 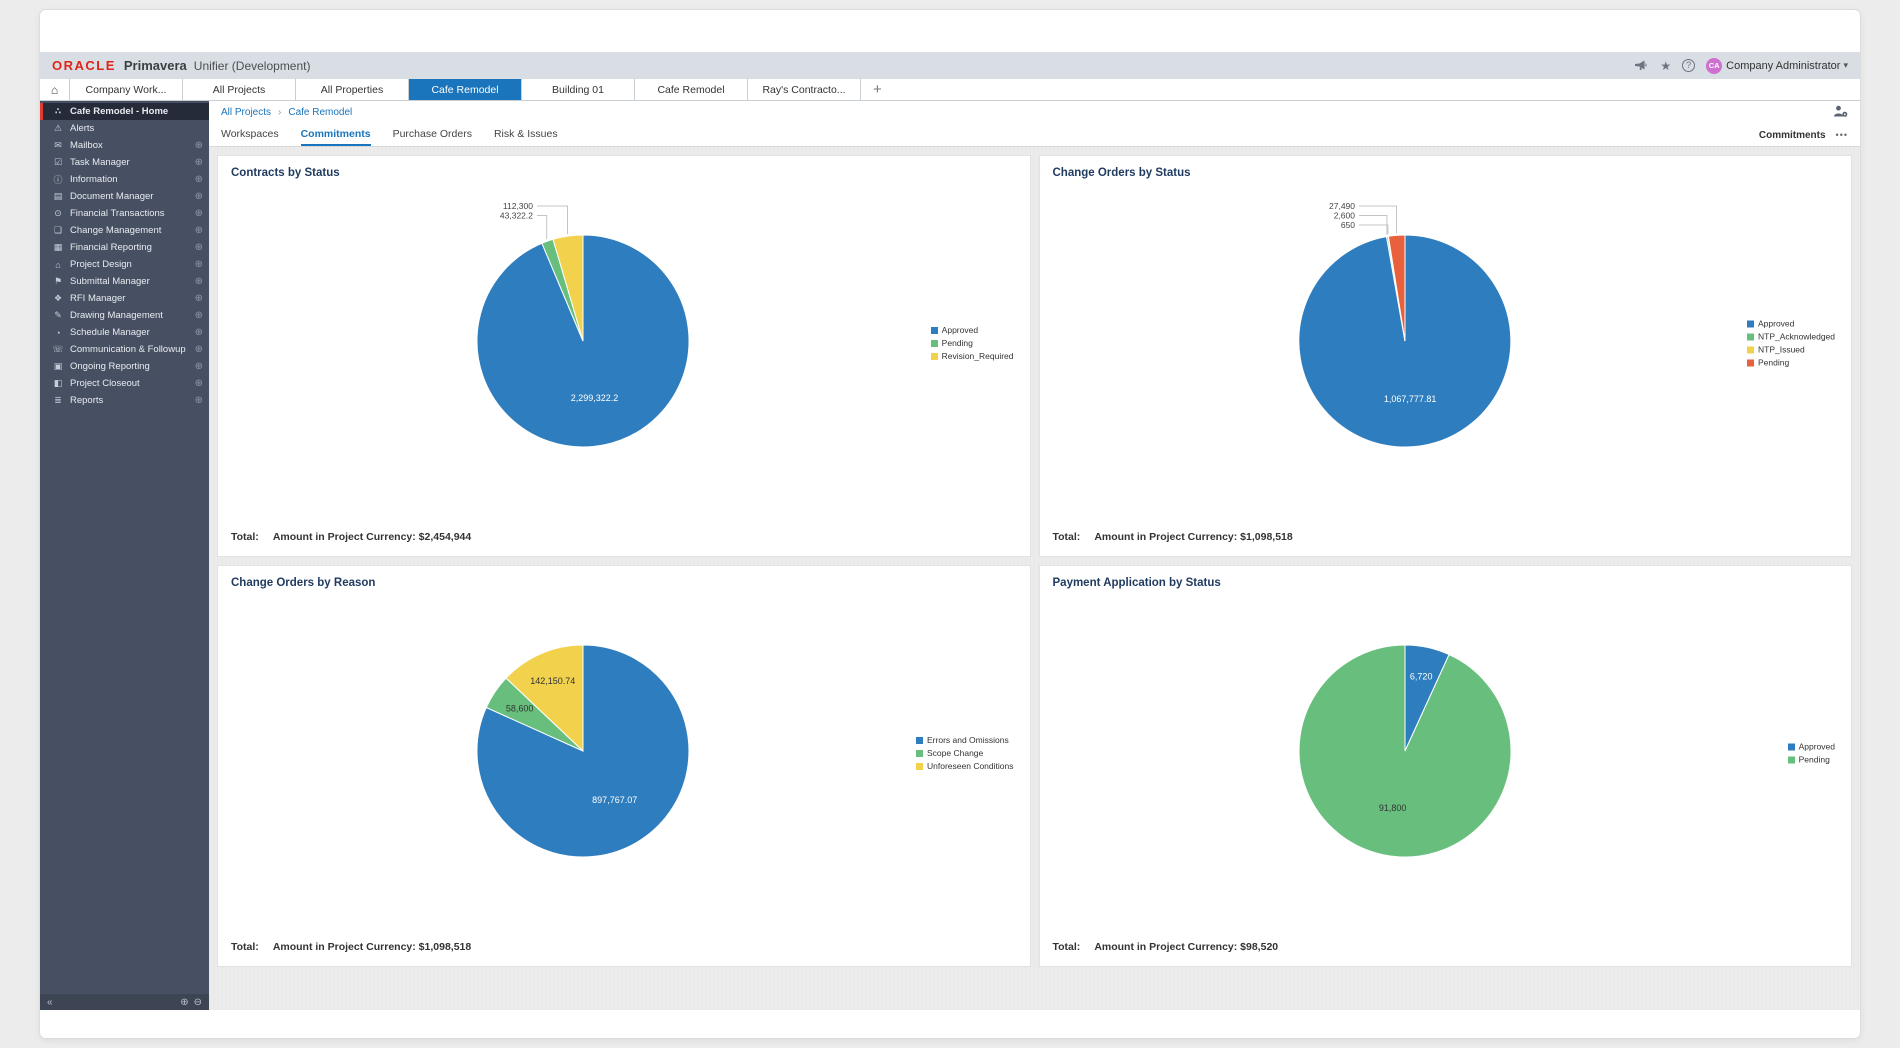 I want to click on sidebar-item-task-manager: ☑ Task Manager ⊕, so click(x=124, y=162).